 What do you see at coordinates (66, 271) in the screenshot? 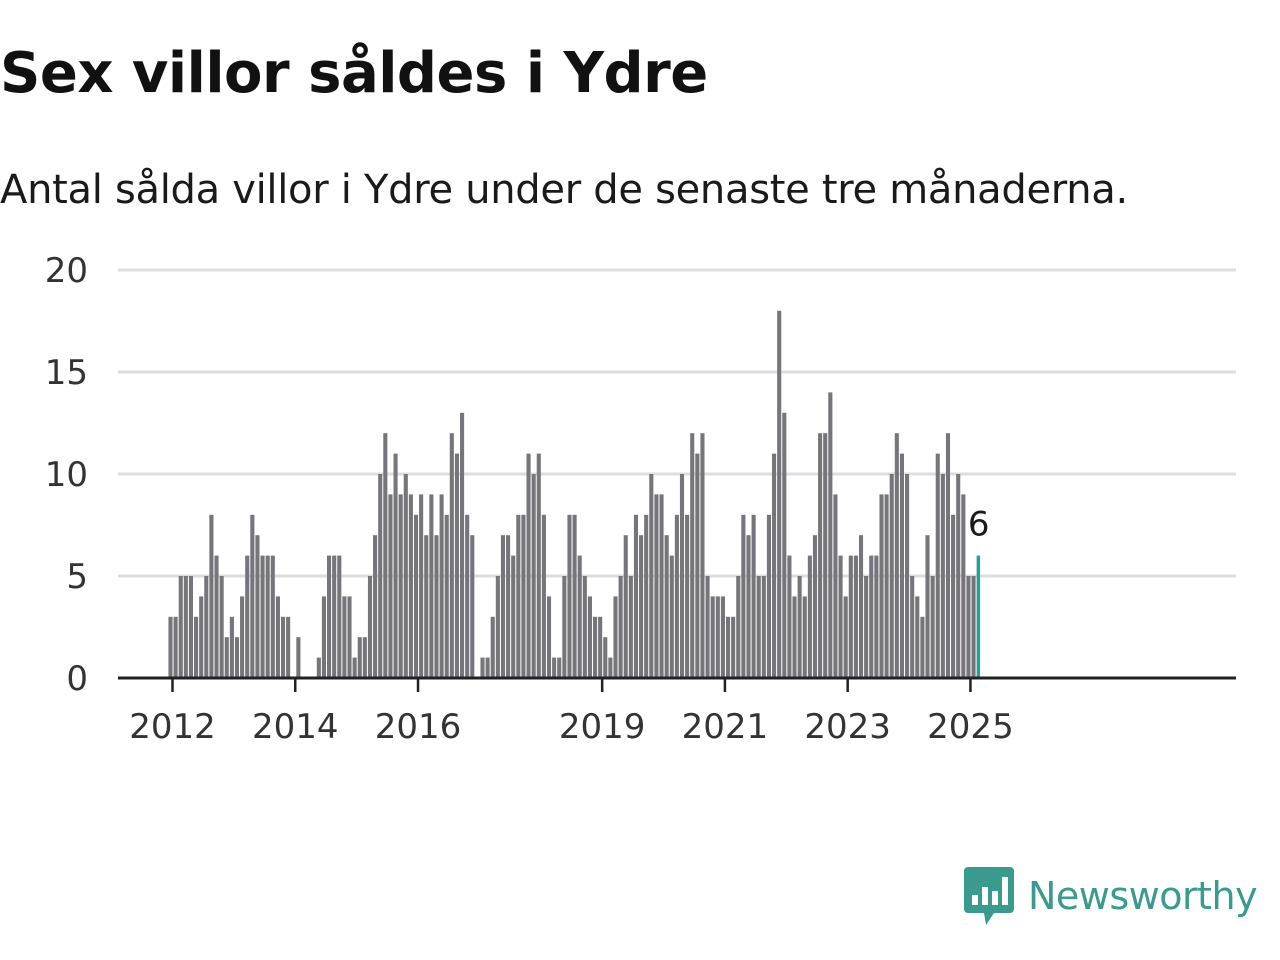
I see `y-tick-label: 20` at bounding box center [66, 271].